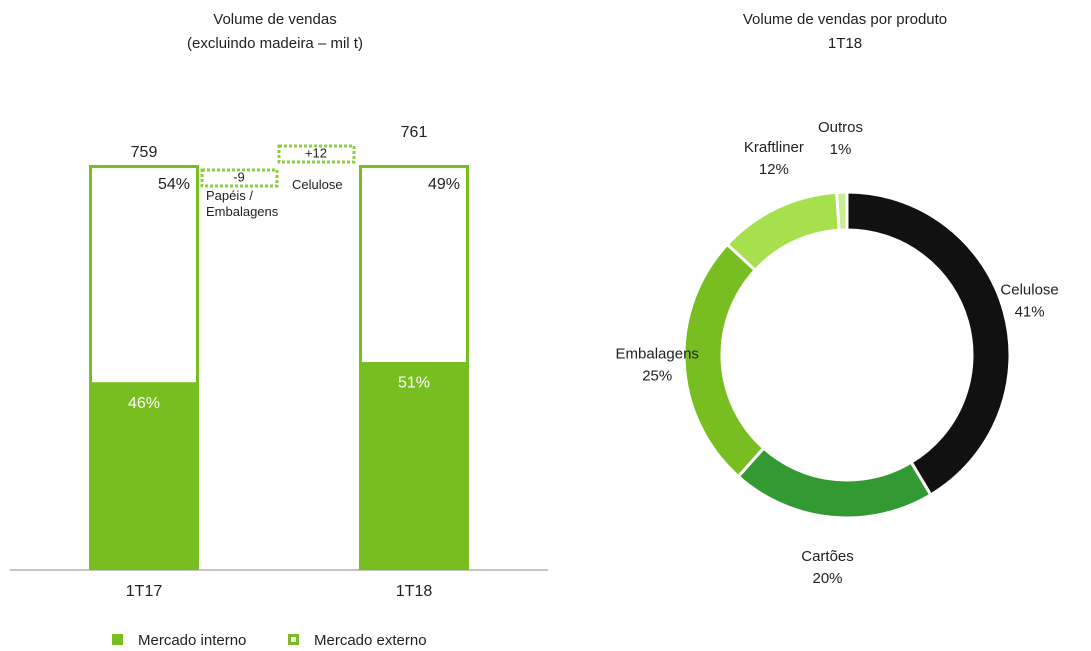 Image resolution: width=1091 pixels, height=651 pixels. I want to click on total-label: 759, so click(144, 152).